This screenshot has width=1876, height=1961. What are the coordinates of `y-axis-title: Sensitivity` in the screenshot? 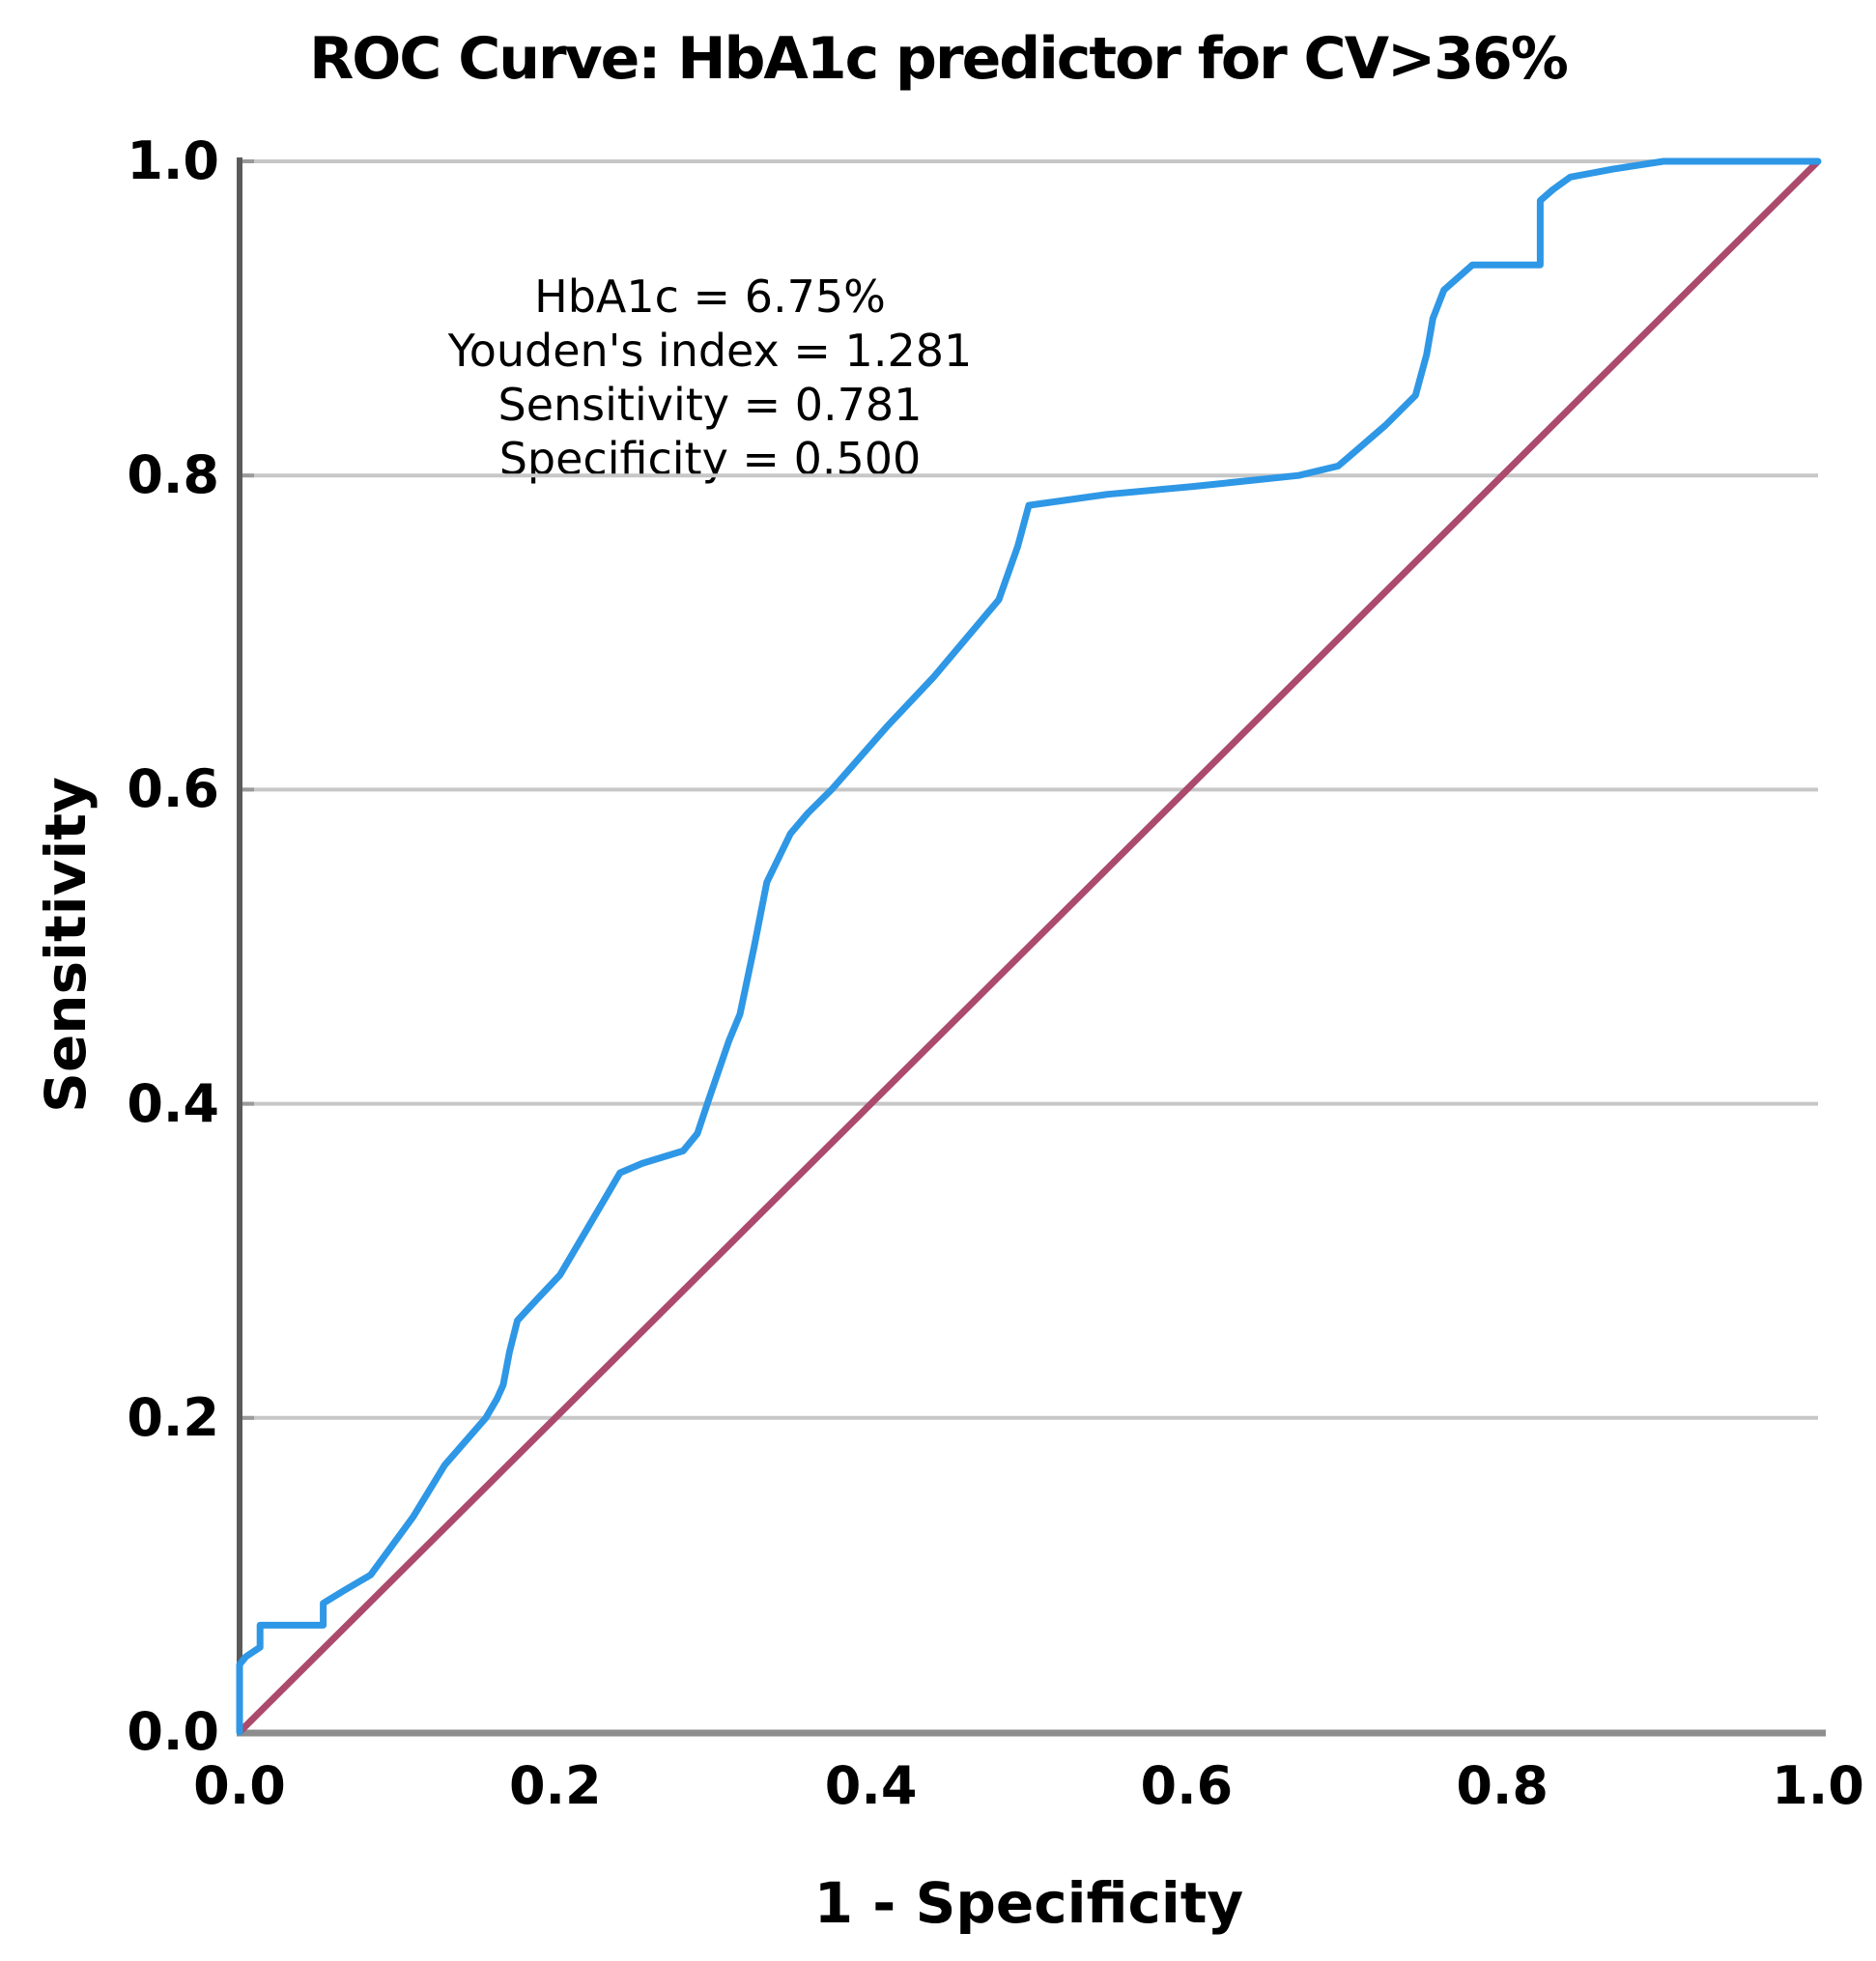 It's located at (66, 945).